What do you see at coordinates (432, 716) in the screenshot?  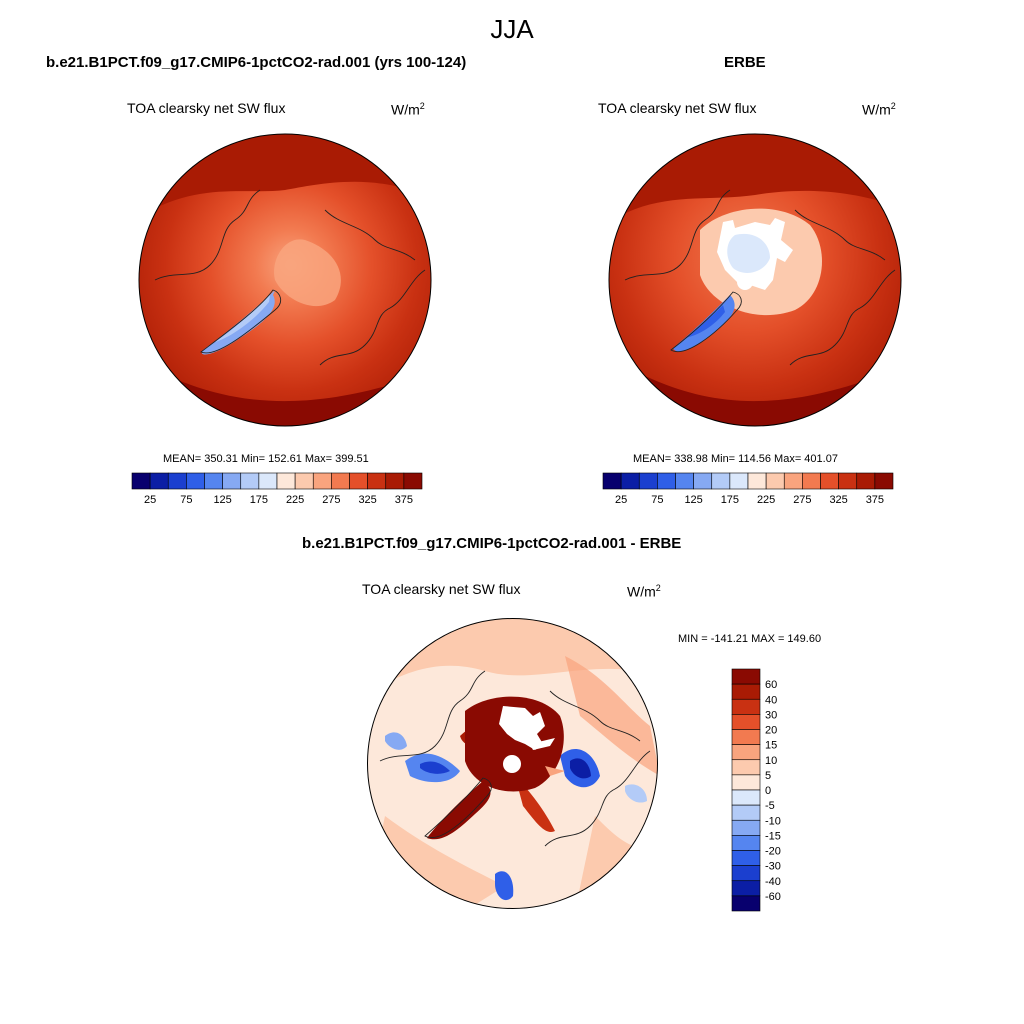 I see `diff-coastline-na` at bounding box center [432, 716].